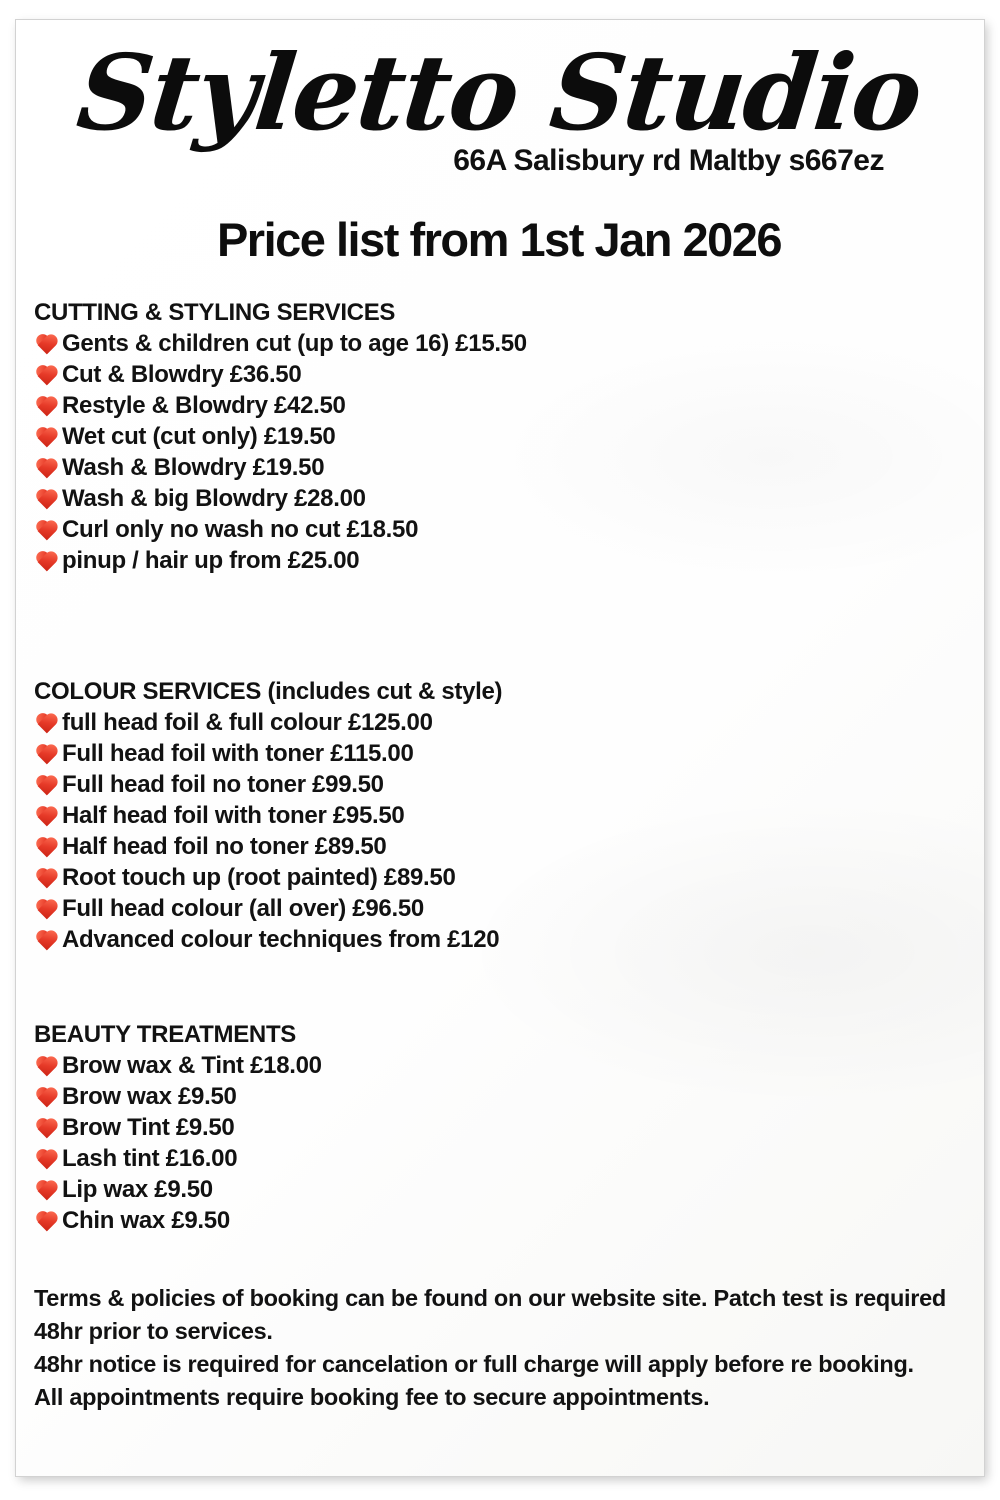 The width and height of the screenshot is (1000, 1500). What do you see at coordinates (499, 560) in the screenshot?
I see `price-list-item: pinup / hair up from £25.00` at bounding box center [499, 560].